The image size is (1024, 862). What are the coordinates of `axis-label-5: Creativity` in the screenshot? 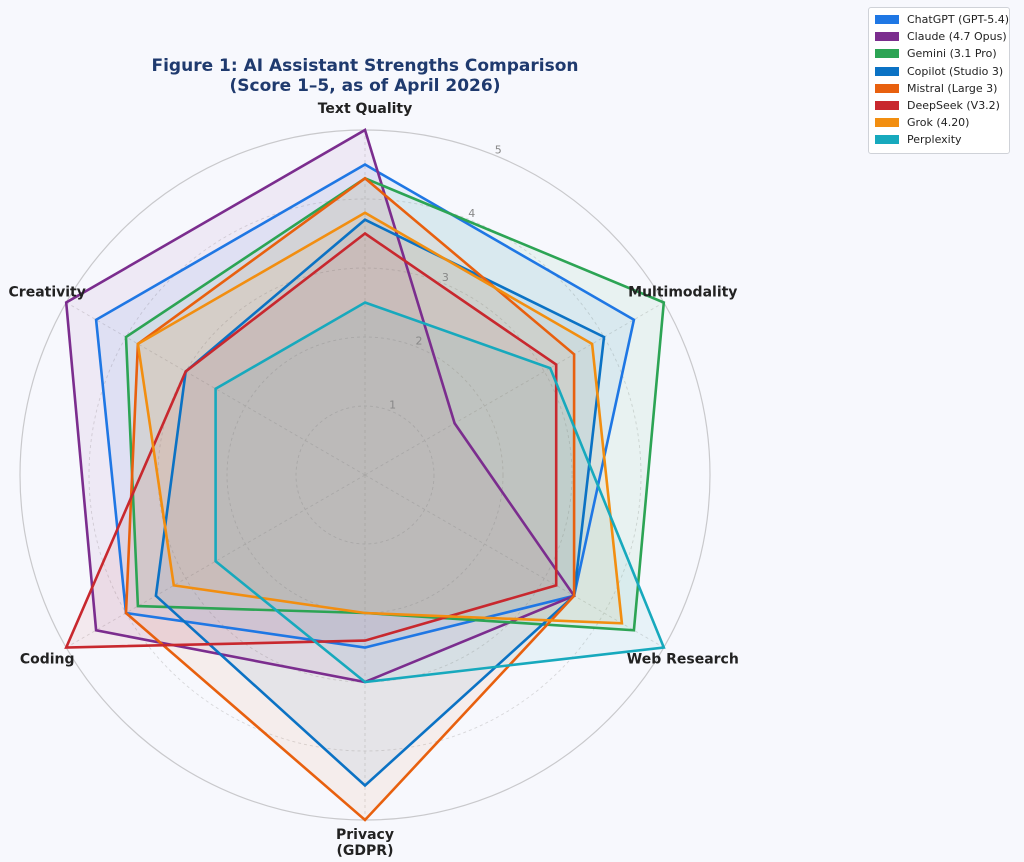 It's located at (47, 293).